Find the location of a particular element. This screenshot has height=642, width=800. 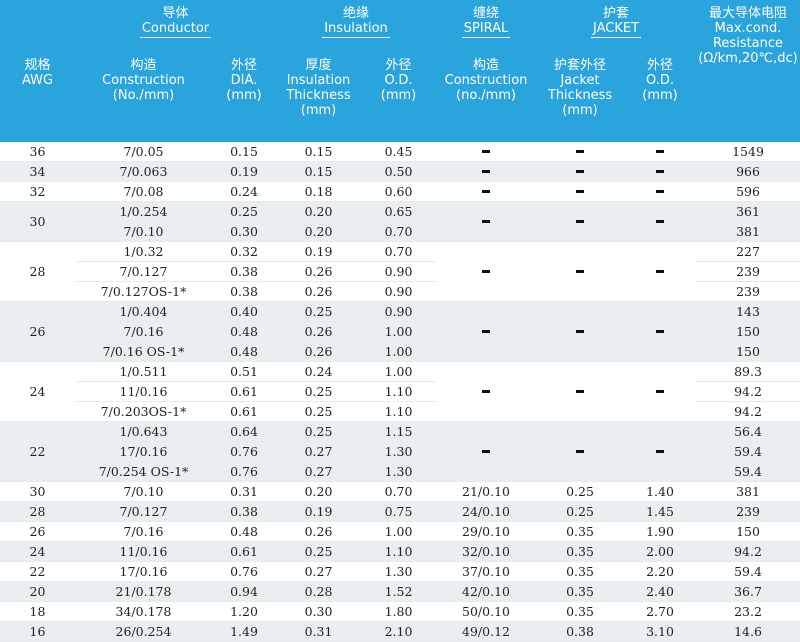

dia-cell: 0.24 is located at coordinates (244, 191).